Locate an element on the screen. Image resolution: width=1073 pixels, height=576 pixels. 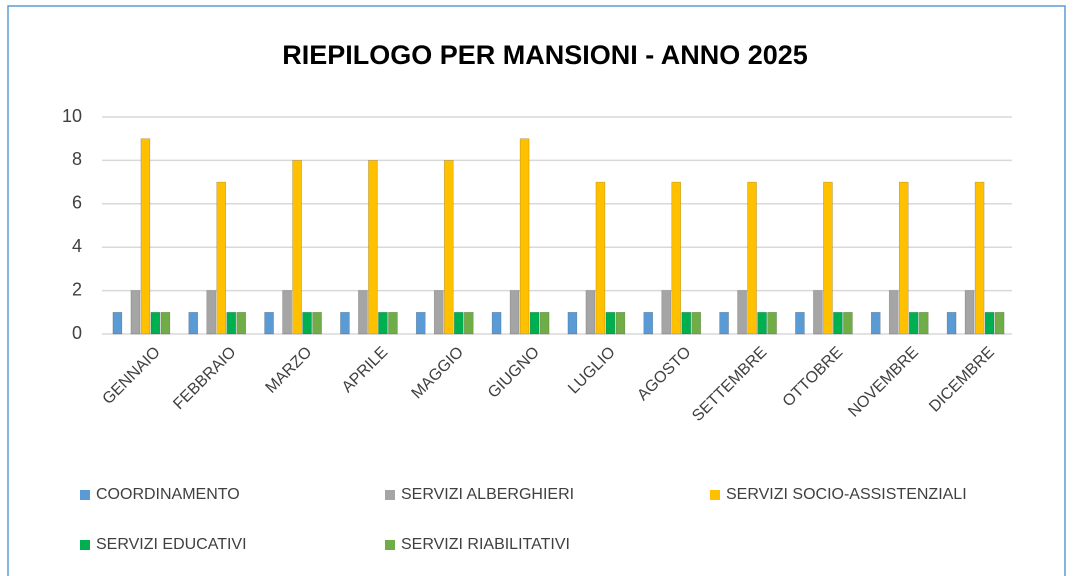
y-tick-label: 0 is located at coordinates (77, 333).